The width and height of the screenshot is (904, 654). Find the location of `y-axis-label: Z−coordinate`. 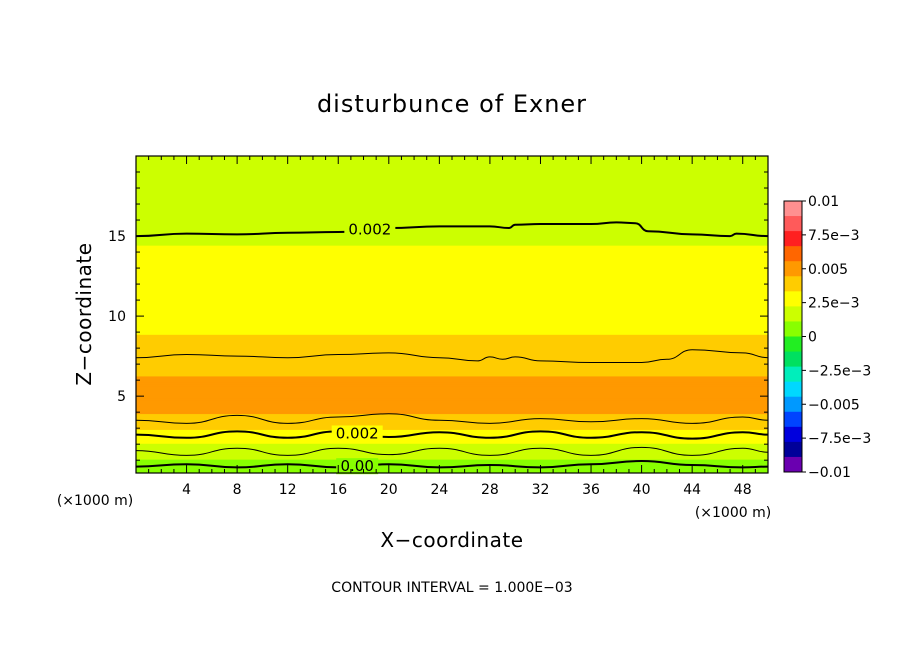

y-axis-label: Z−coordinate is located at coordinates (84, 313).